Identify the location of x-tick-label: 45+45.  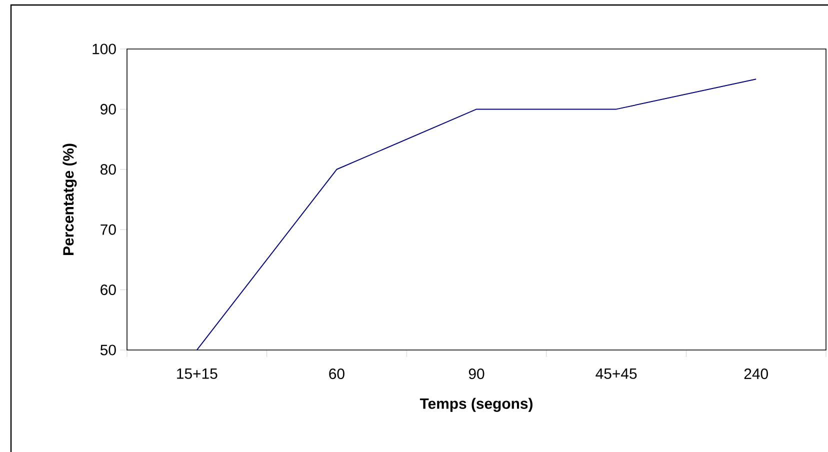
(616, 373).